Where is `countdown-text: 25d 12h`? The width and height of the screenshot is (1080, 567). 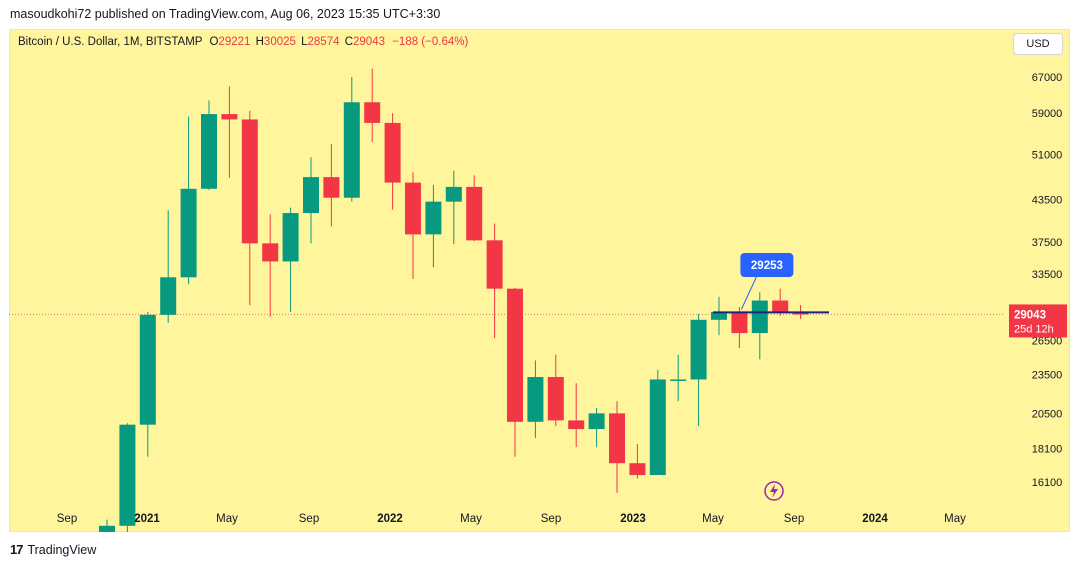 countdown-text: 25d 12h is located at coordinates (1034, 329).